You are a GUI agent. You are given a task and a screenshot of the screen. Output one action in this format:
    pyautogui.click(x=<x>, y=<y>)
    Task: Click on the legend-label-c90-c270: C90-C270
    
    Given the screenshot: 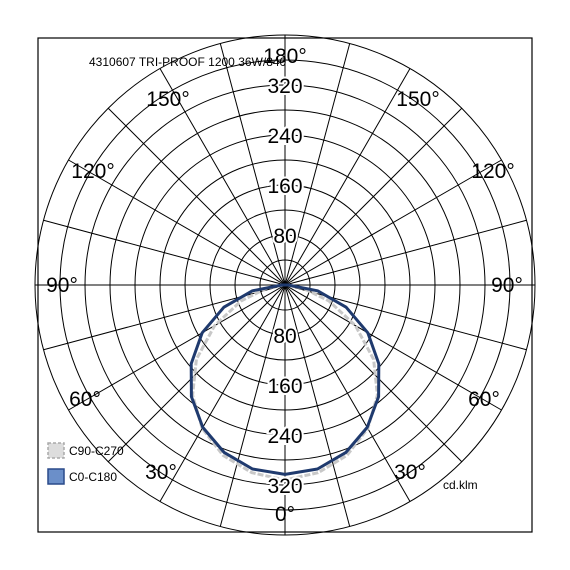 What is the action you would take?
    pyautogui.click(x=96, y=451)
    